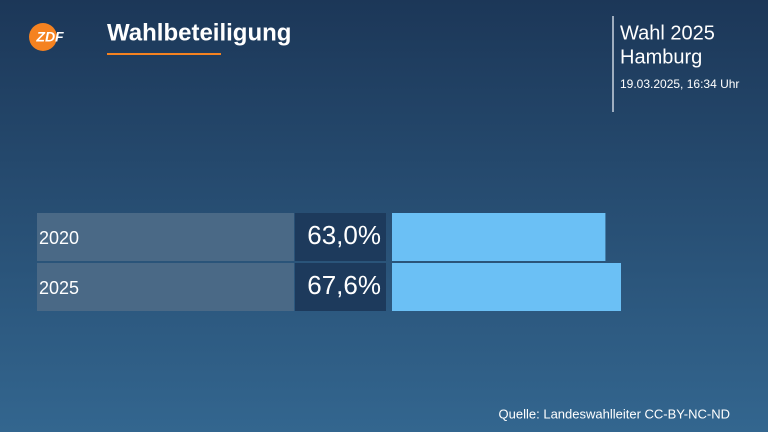 This screenshot has width=768, height=432. I want to click on category-label: 2025, so click(59, 288).